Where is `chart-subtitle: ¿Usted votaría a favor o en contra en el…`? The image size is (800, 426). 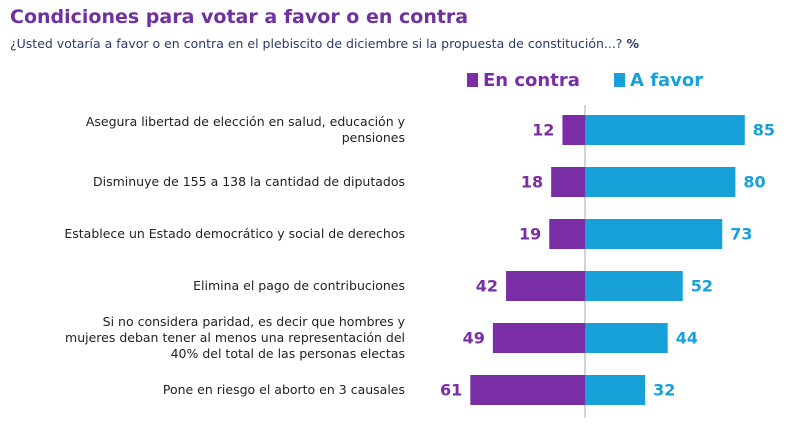
chart-subtitle: ¿Usted votaría a favor o en contra en el… is located at coordinates (324, 43).